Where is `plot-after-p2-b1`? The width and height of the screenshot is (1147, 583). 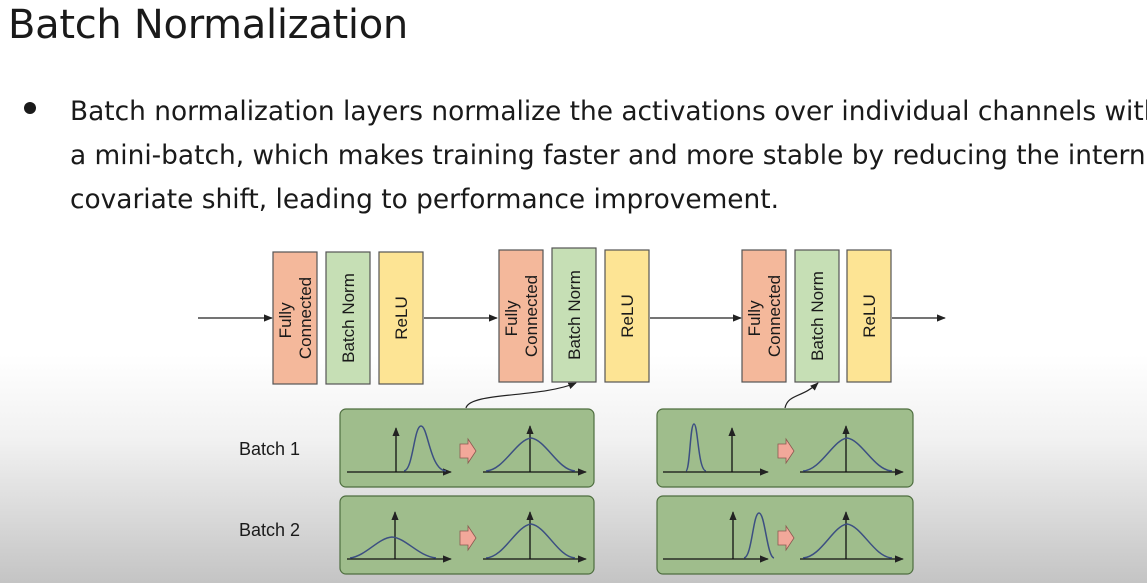 plot-after-p2-b1 is located at coordinates (852, 450).